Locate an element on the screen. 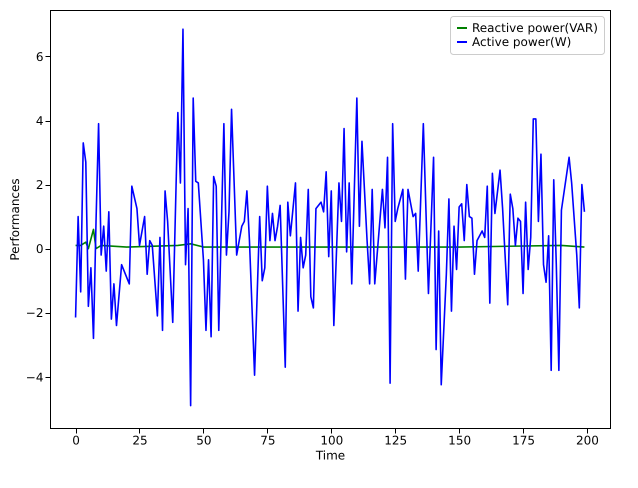  y-tick-label: 2 is located at coordinates (40, 185).